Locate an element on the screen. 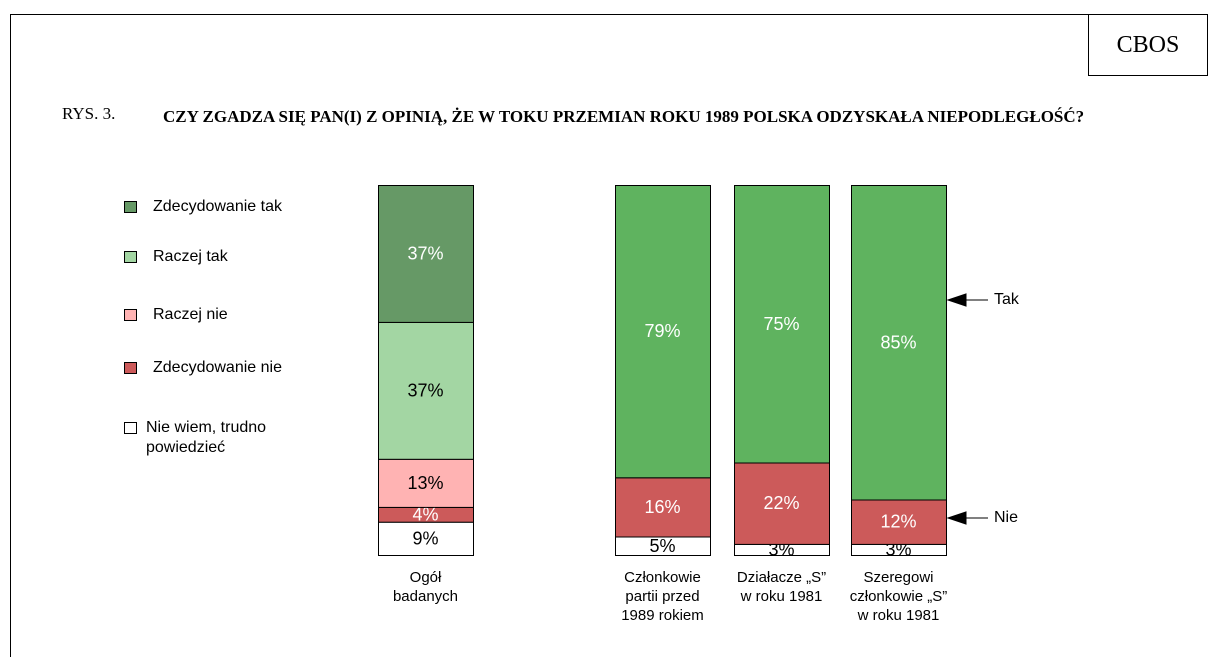 The height and width of the screenshot is (657, 1208). value-label: 16% is located at coordinates (662, 507).